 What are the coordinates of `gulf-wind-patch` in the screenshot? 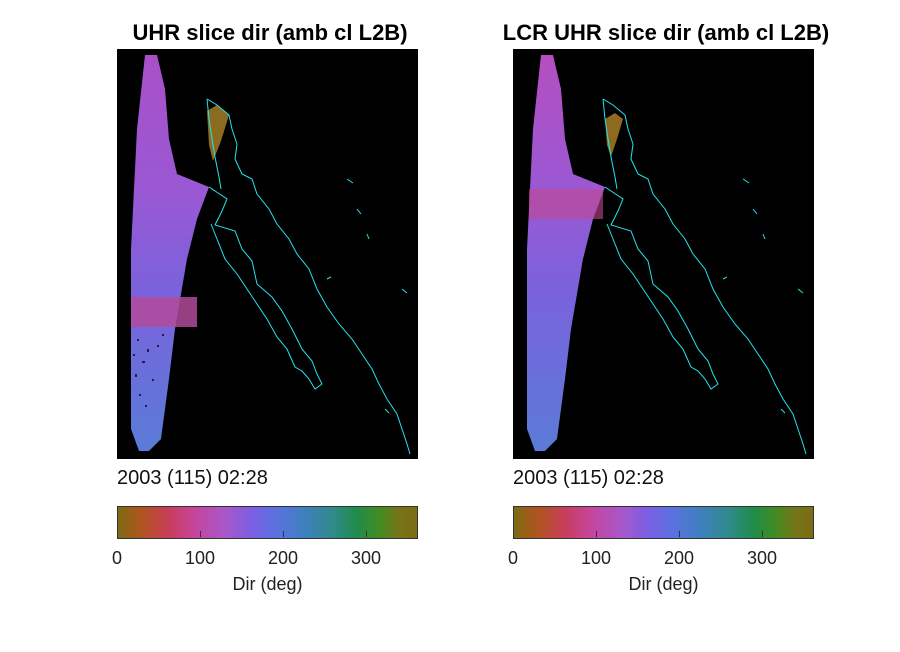 It's located at (218, 133).